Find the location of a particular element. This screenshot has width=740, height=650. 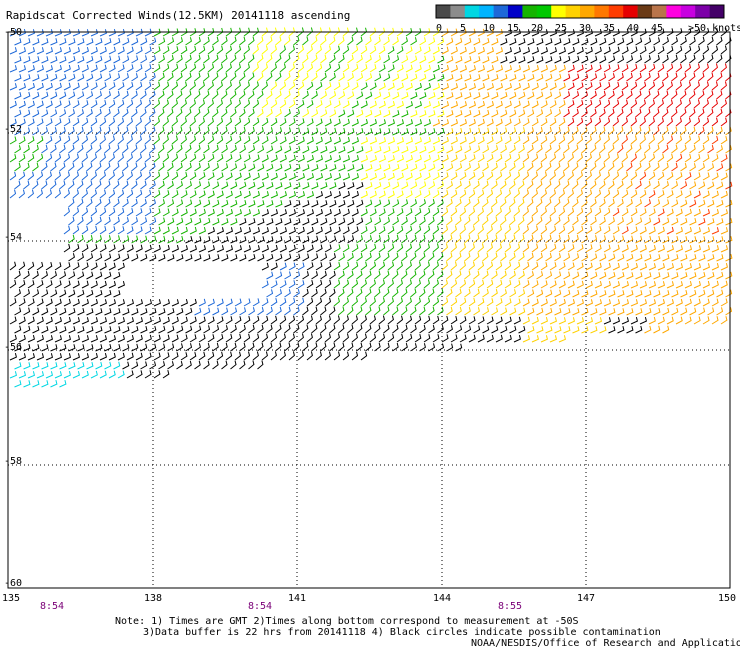

legend-label: 25 is located at coordinates (561, 28).